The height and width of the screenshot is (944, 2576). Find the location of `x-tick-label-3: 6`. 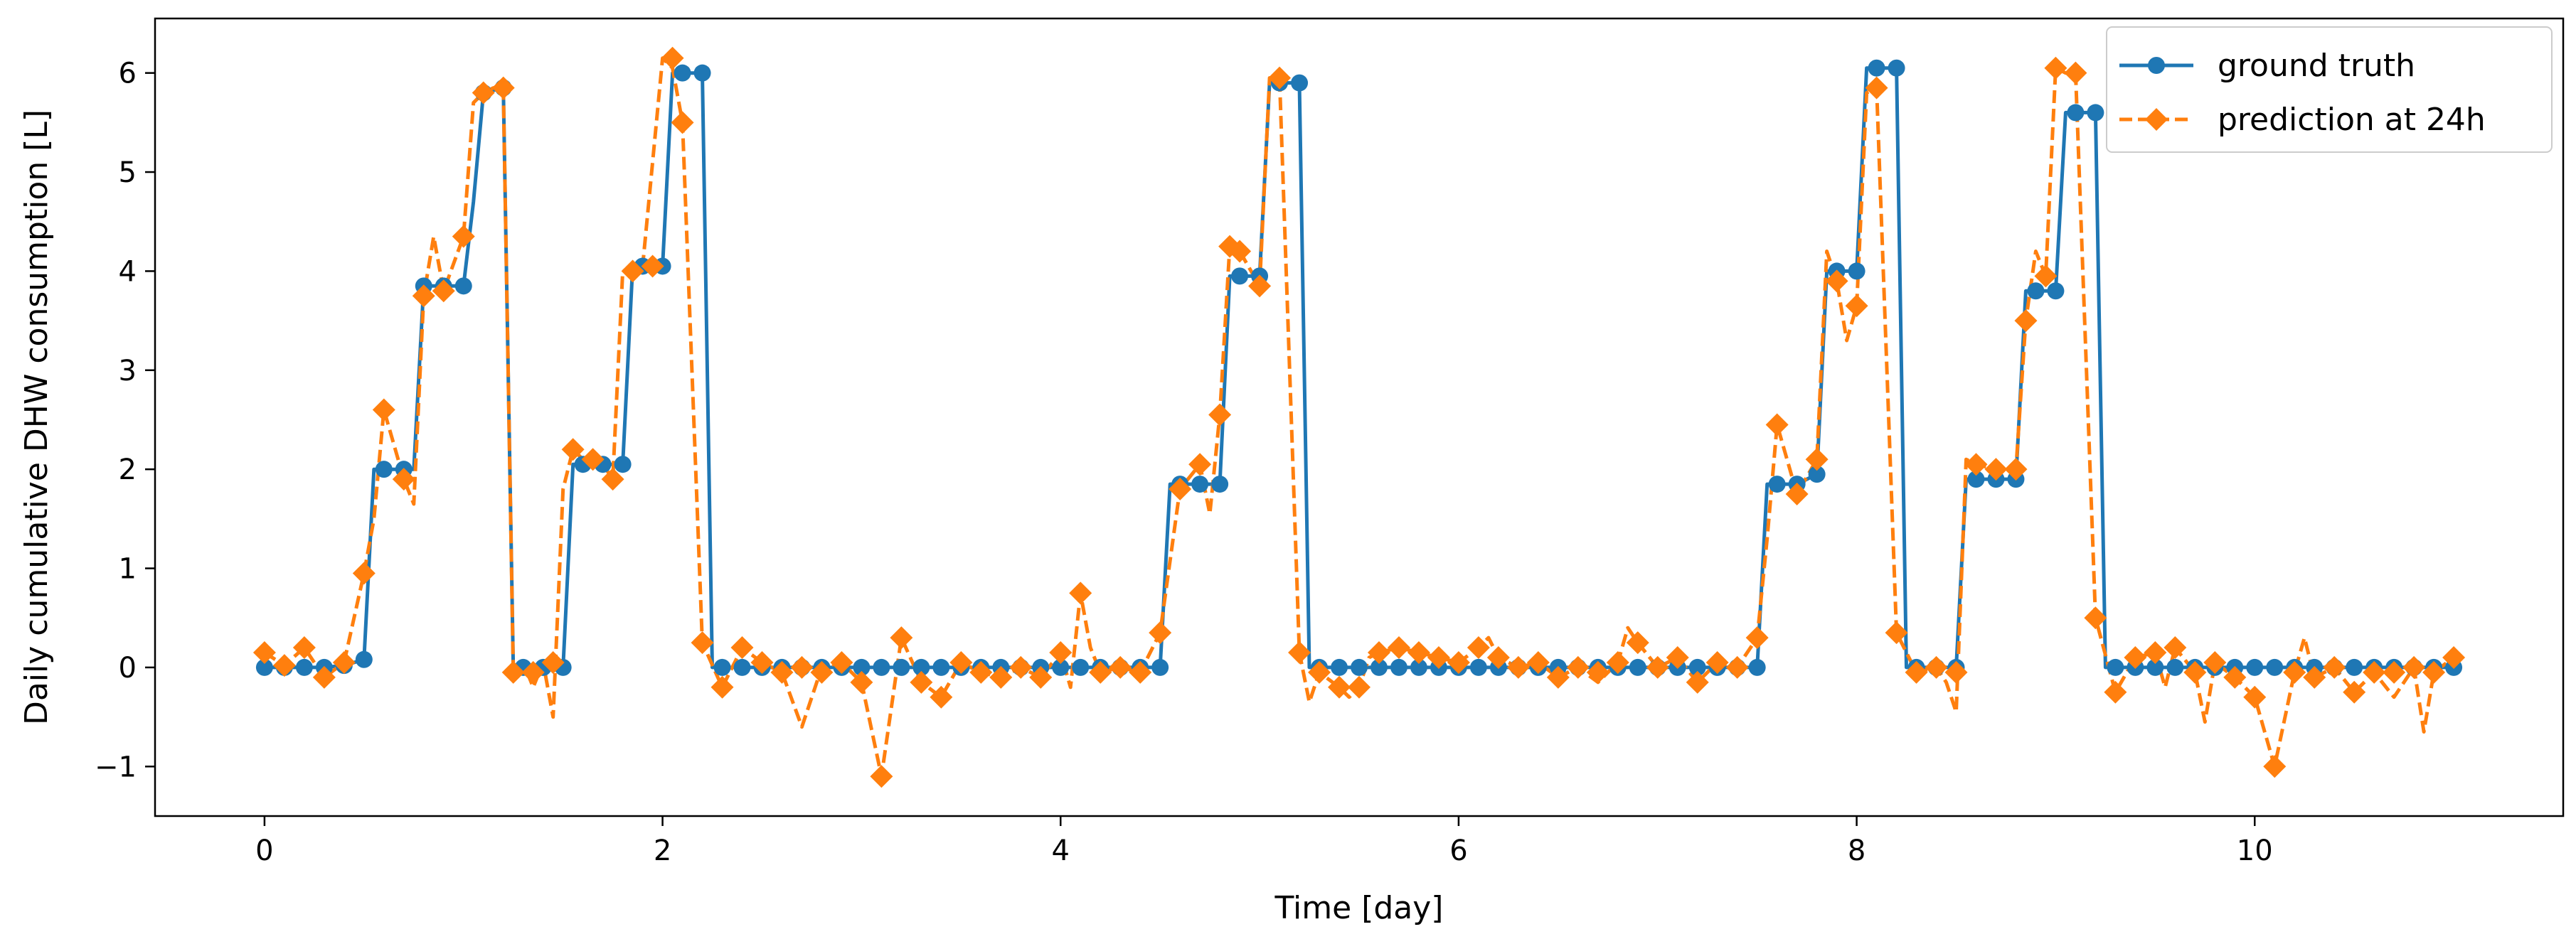

x-tick-label-3: 6 is located at coordinates (1458, 851).